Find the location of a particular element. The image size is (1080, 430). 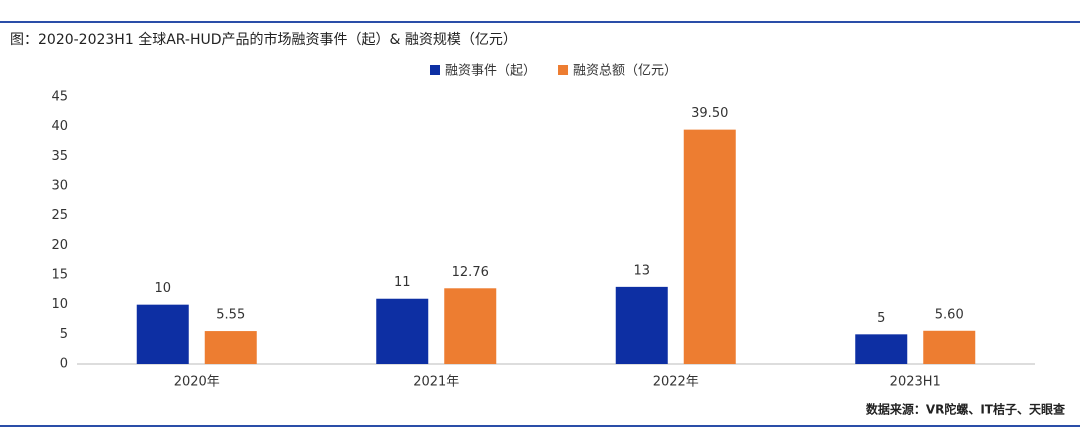

y-tick-label: 40 is located at coordinates (59, 126).